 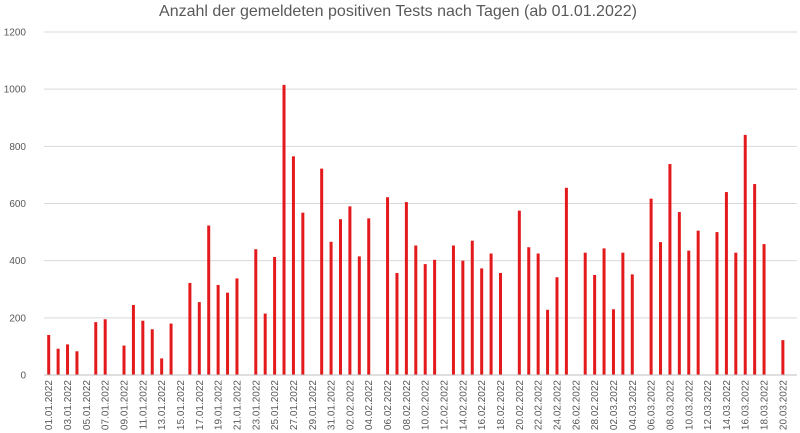 What do you see at coordinates (520, 405) in the screenshot?
I see `x-tick-label: 20.02.2022` at bounding box center [520, 405].